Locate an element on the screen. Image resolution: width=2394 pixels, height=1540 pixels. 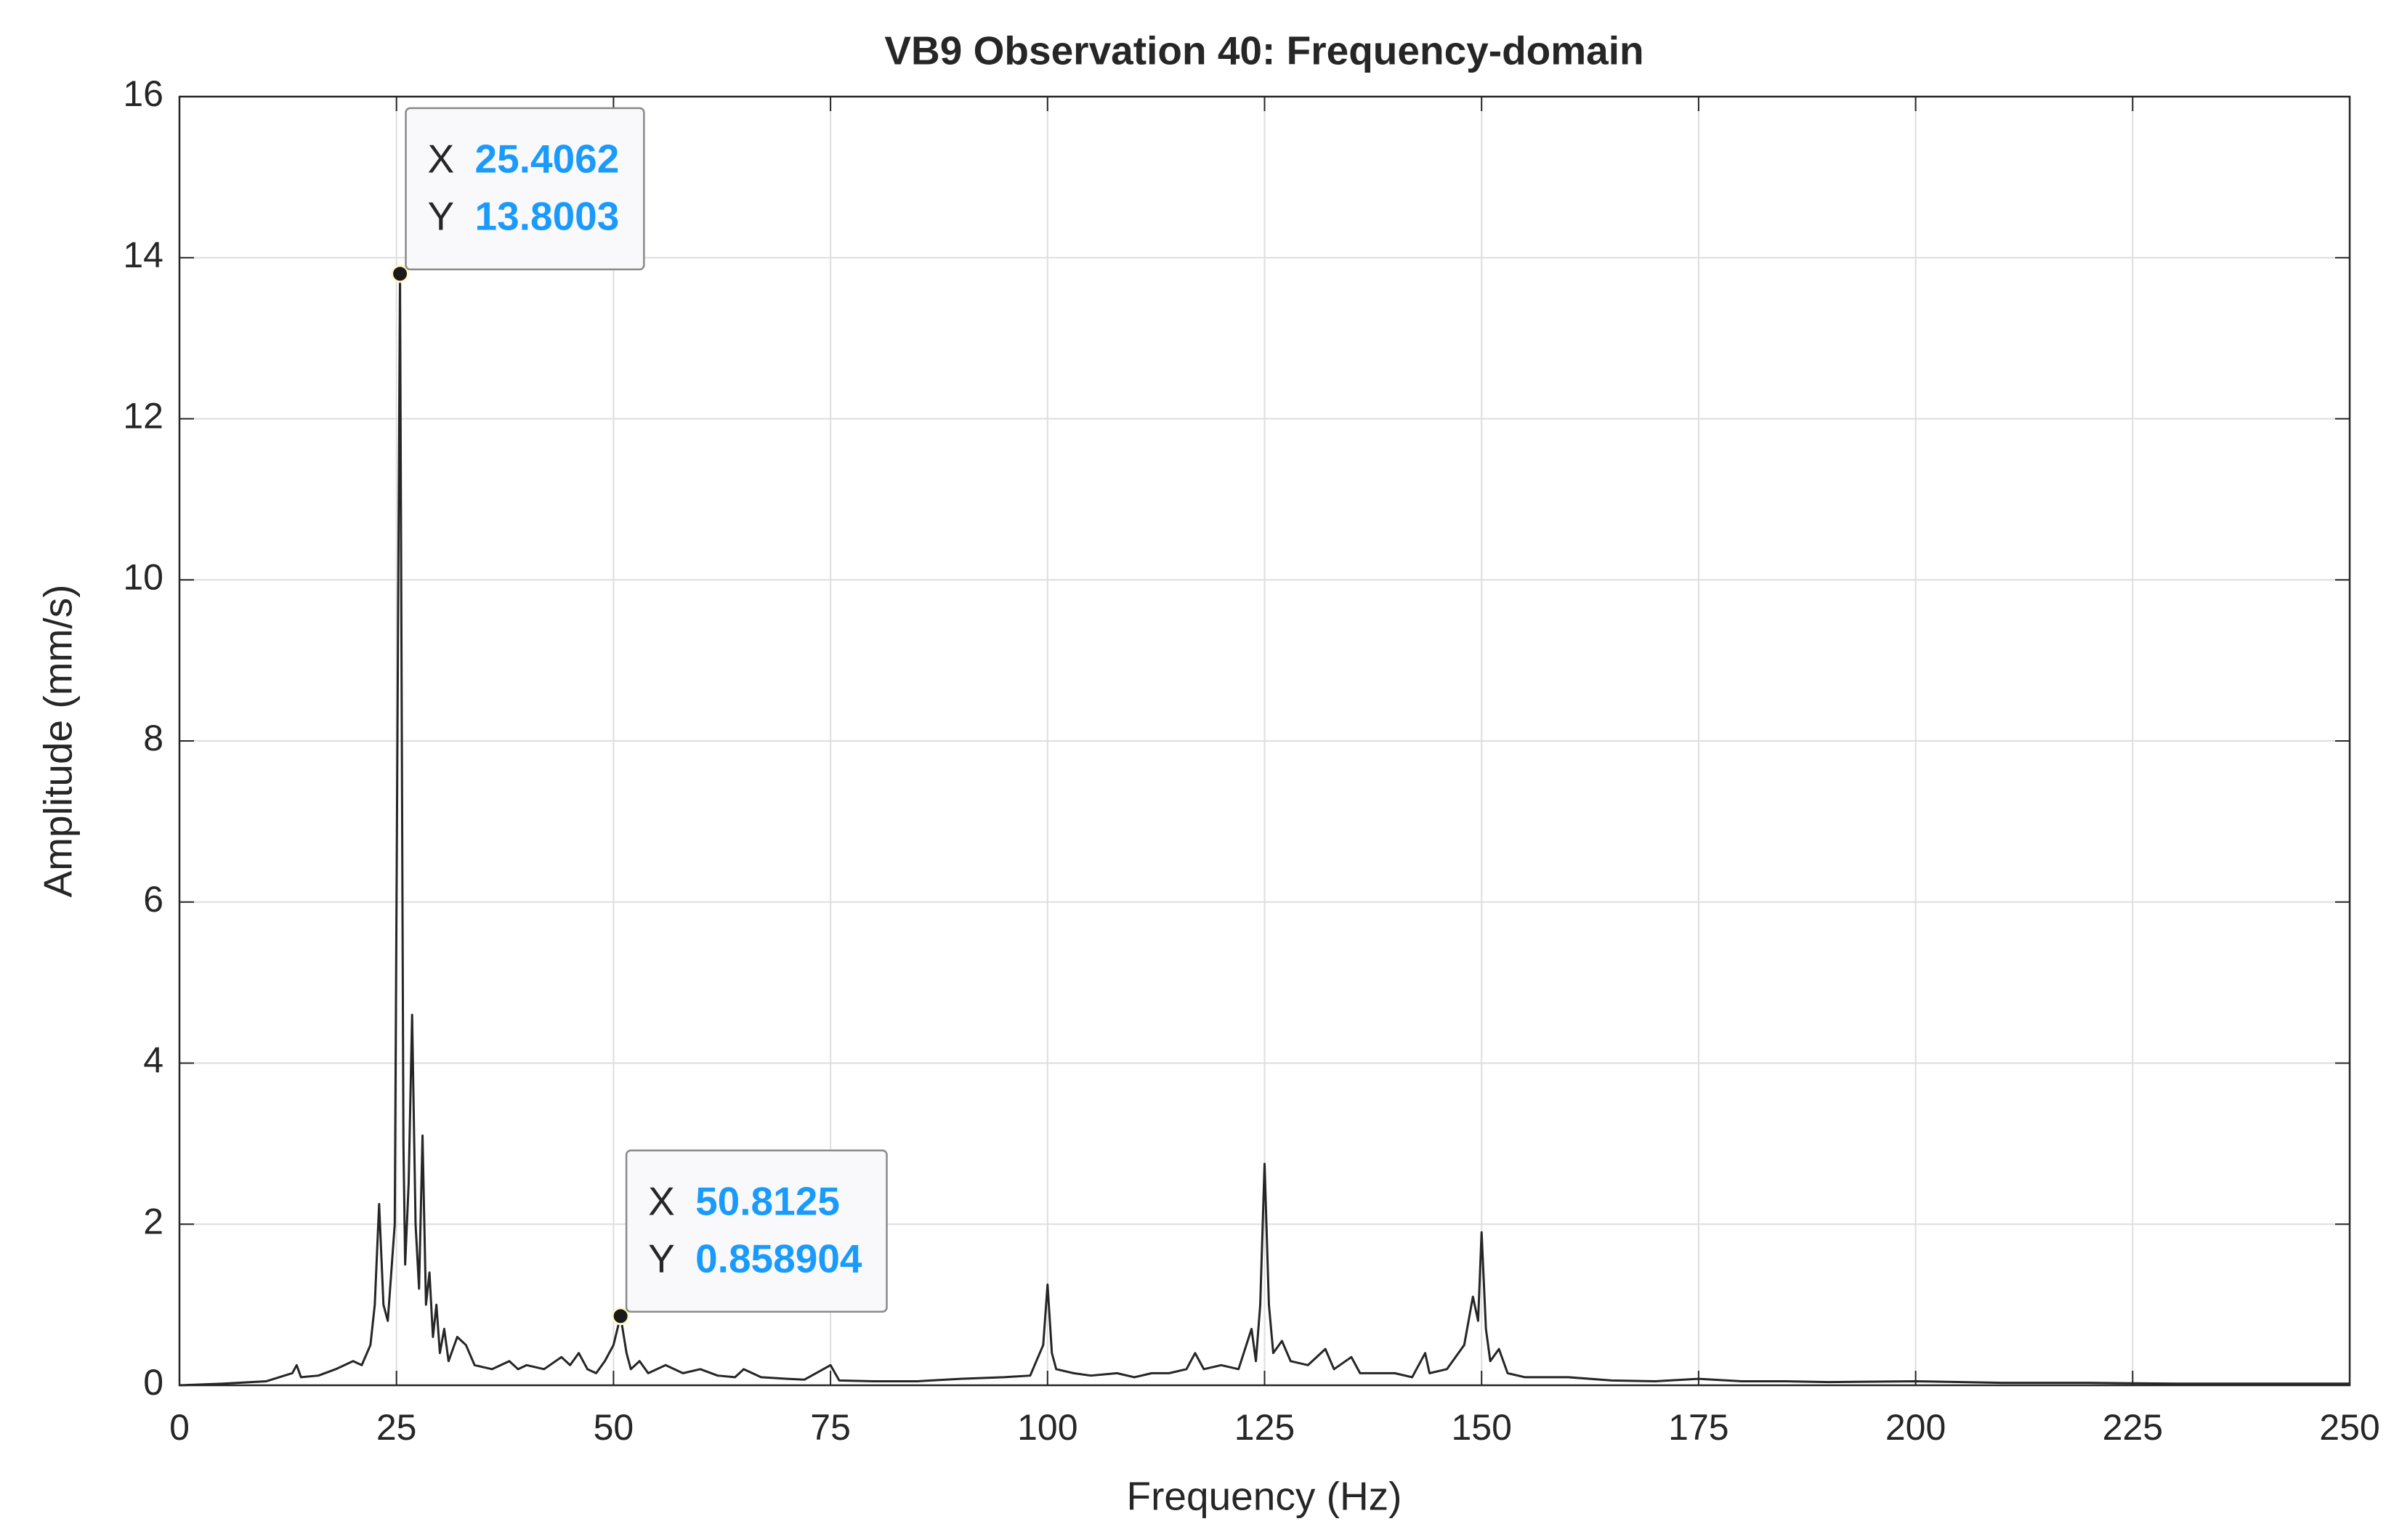
x-tick-label: 175 is located at coordinates (1698, 1427).